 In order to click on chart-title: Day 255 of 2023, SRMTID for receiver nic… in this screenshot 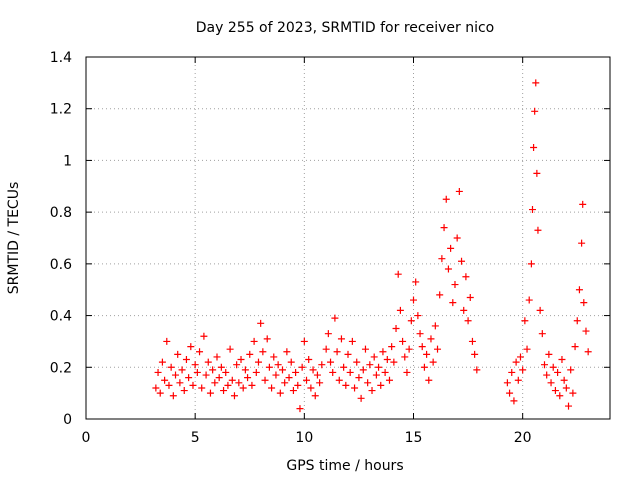, I will do `click(345, 28)`.